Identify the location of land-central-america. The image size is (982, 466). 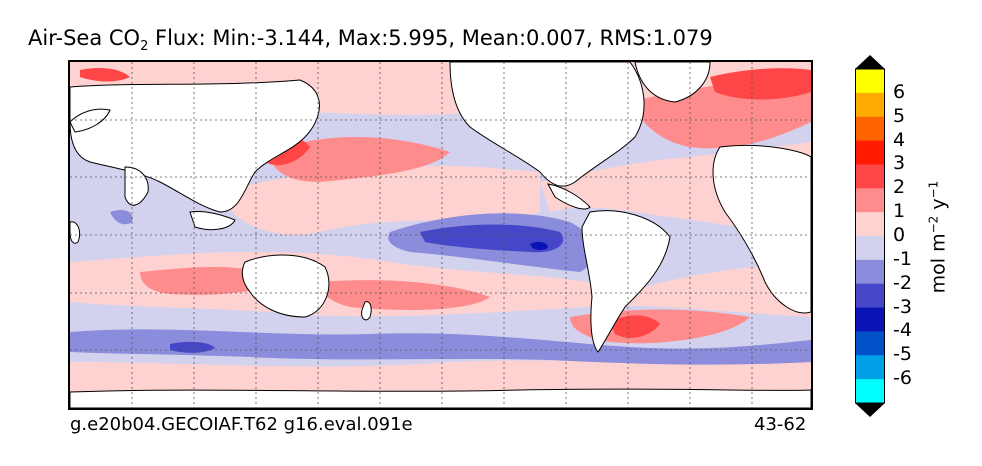
(569, 196).